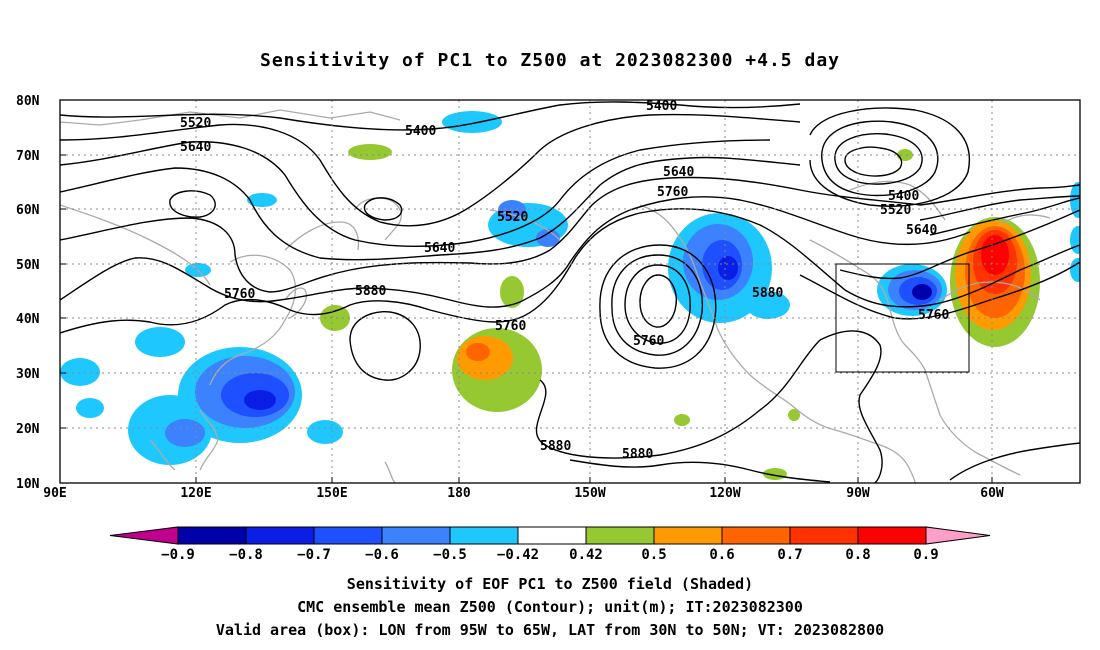 This screenshot has width=1100, height=650. Describe the element at coordinates (246, 555) in the screenshot. I see `colorbar-label: −0.8` at that location.